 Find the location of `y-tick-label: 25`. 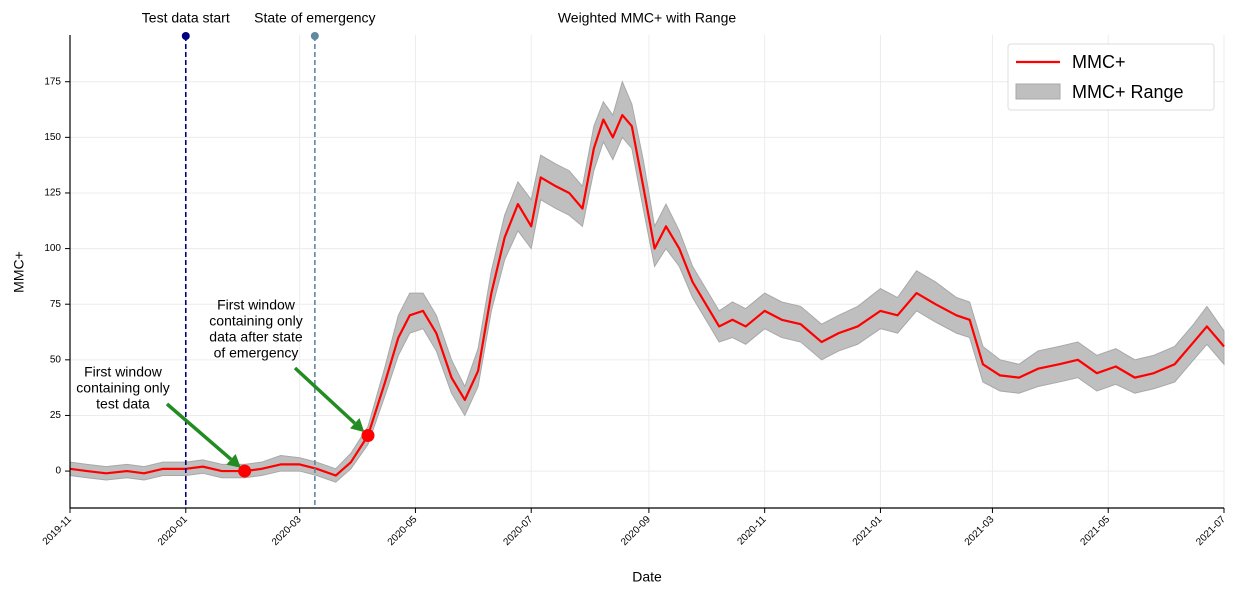

y-tick-label: 25 is located at coordinates (56, 415).